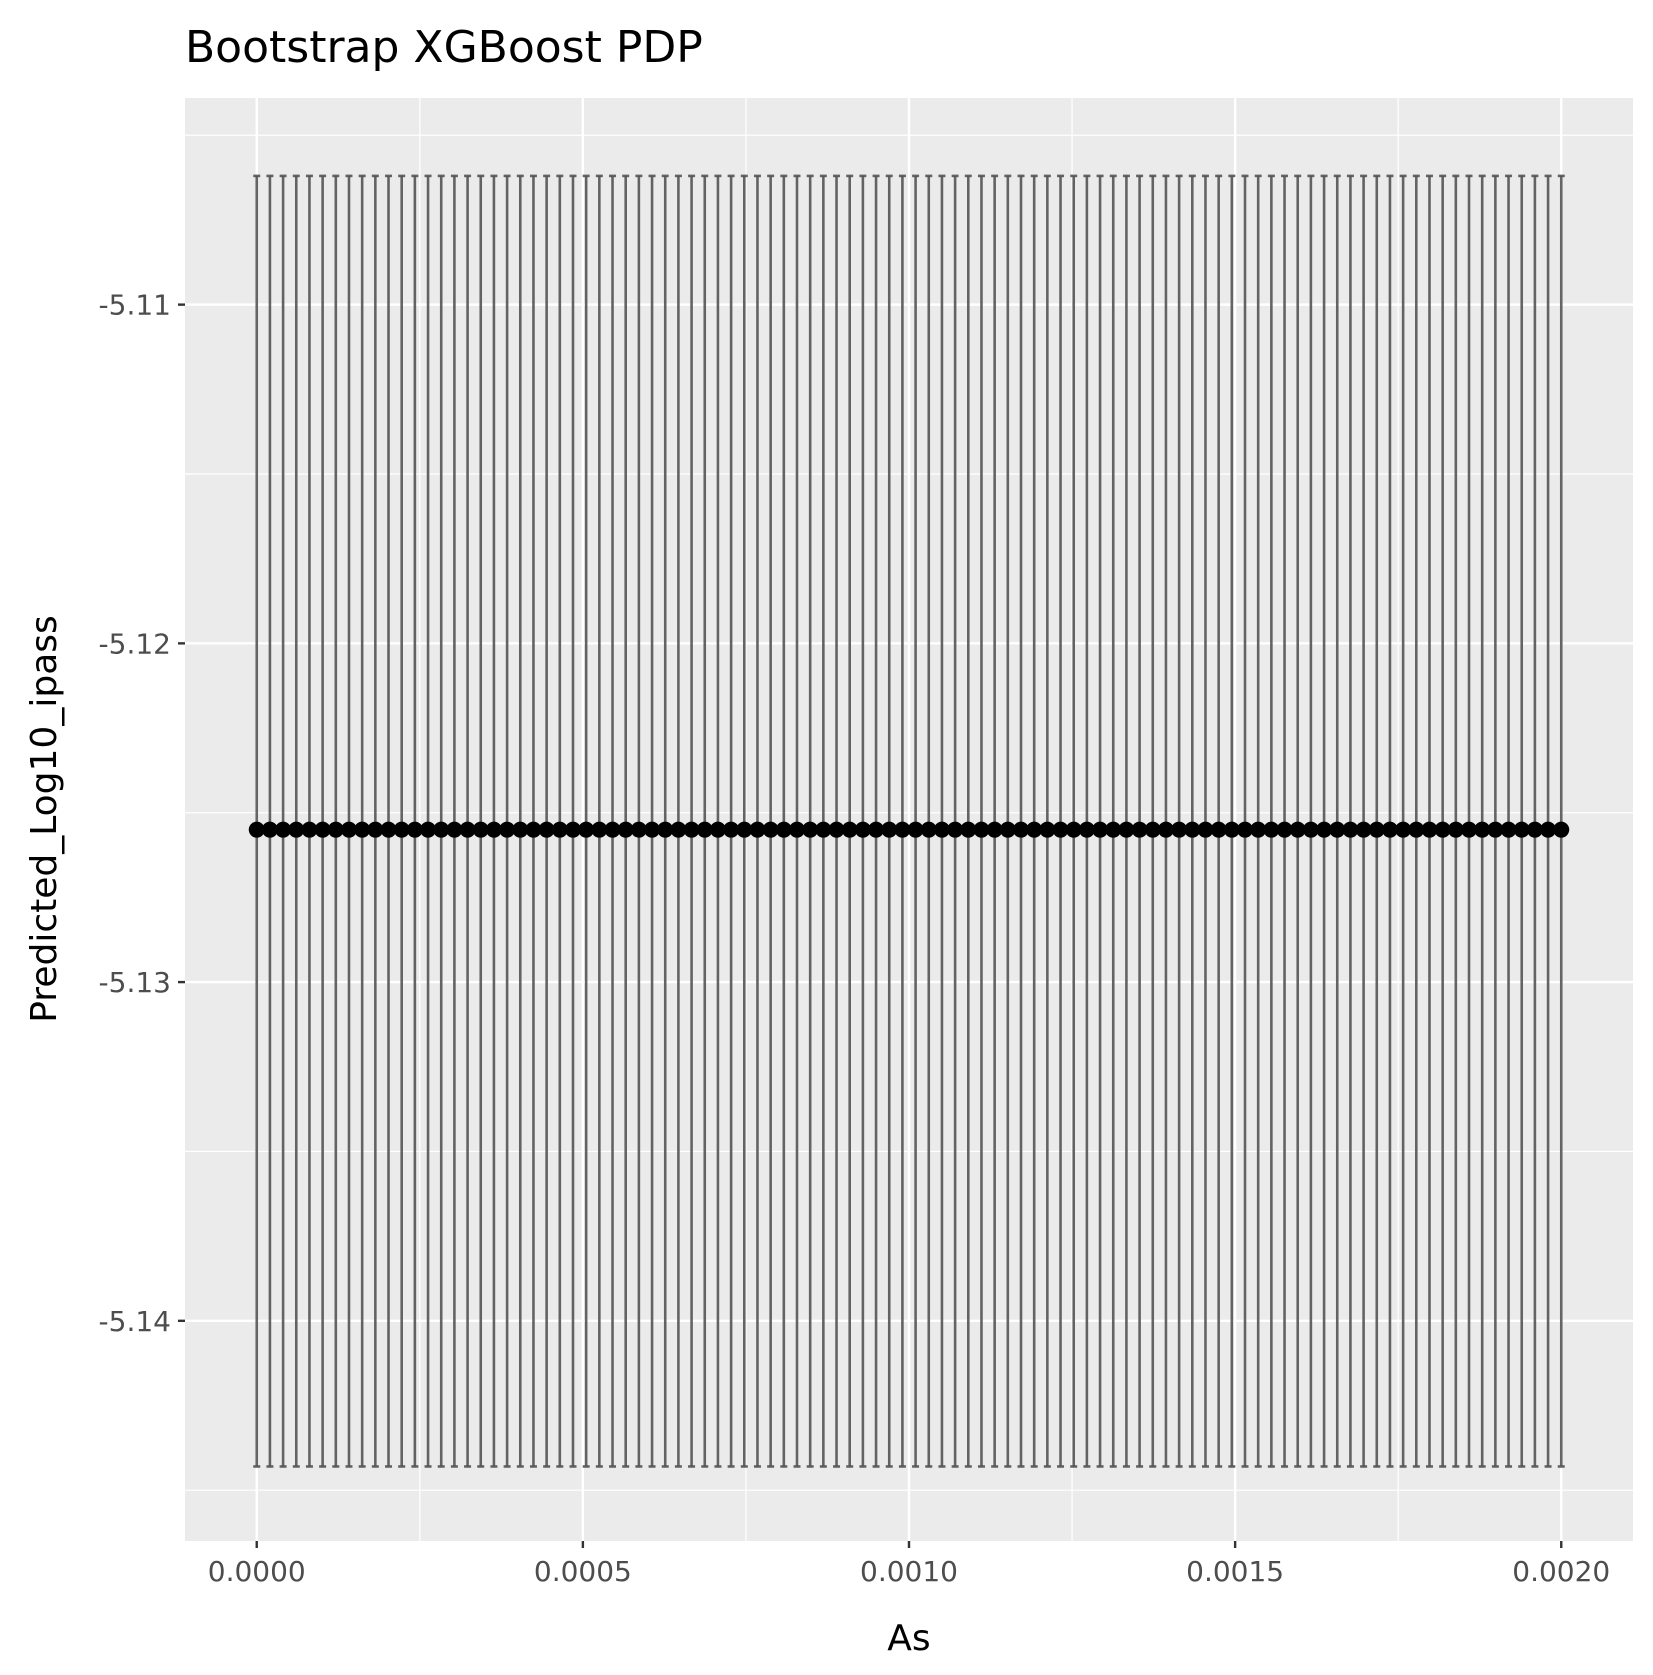  What do you see at coordinates (135, 305) in the screenshot?
I see `y-tick-label-0: -5.11` at bounding box center [135, 305].